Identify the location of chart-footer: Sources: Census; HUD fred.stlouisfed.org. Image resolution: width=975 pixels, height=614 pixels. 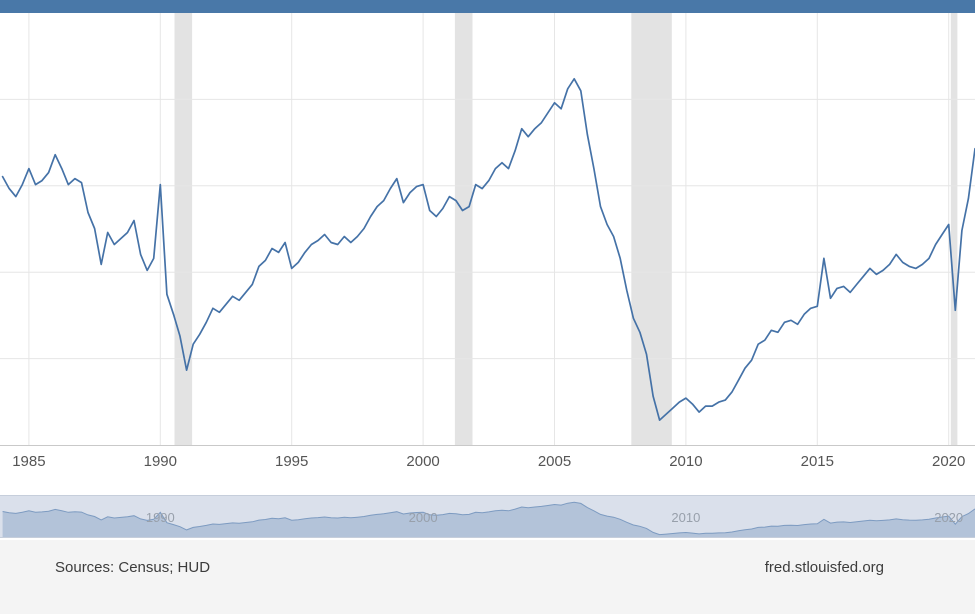
(487, 577).